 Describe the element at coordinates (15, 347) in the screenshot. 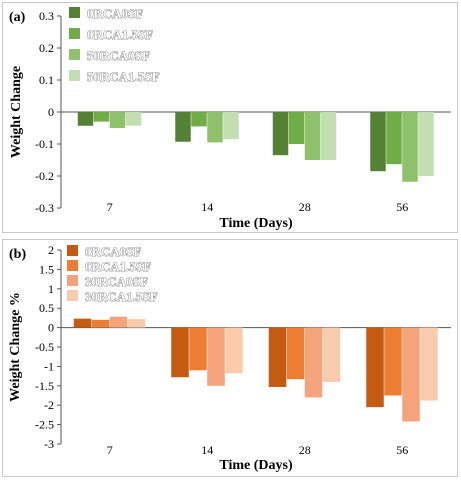

I see `y-axis-label-b: Weight Change %` at that location.